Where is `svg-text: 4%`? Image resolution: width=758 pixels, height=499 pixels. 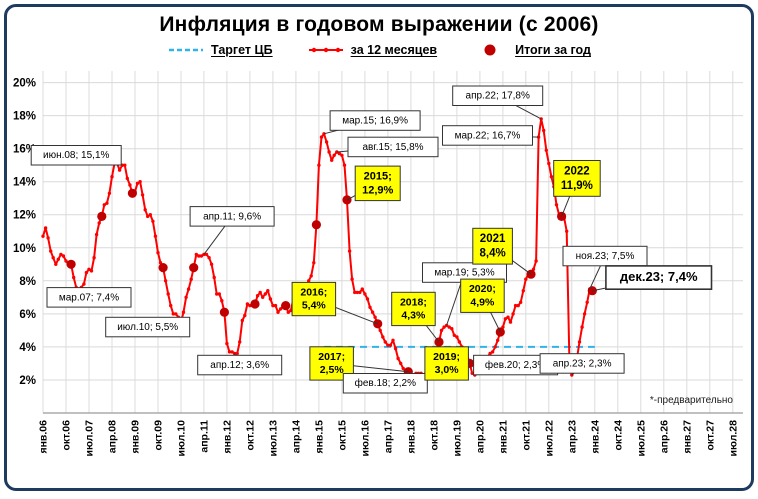 svg-text: 4% is located at coordinates (27, 348).